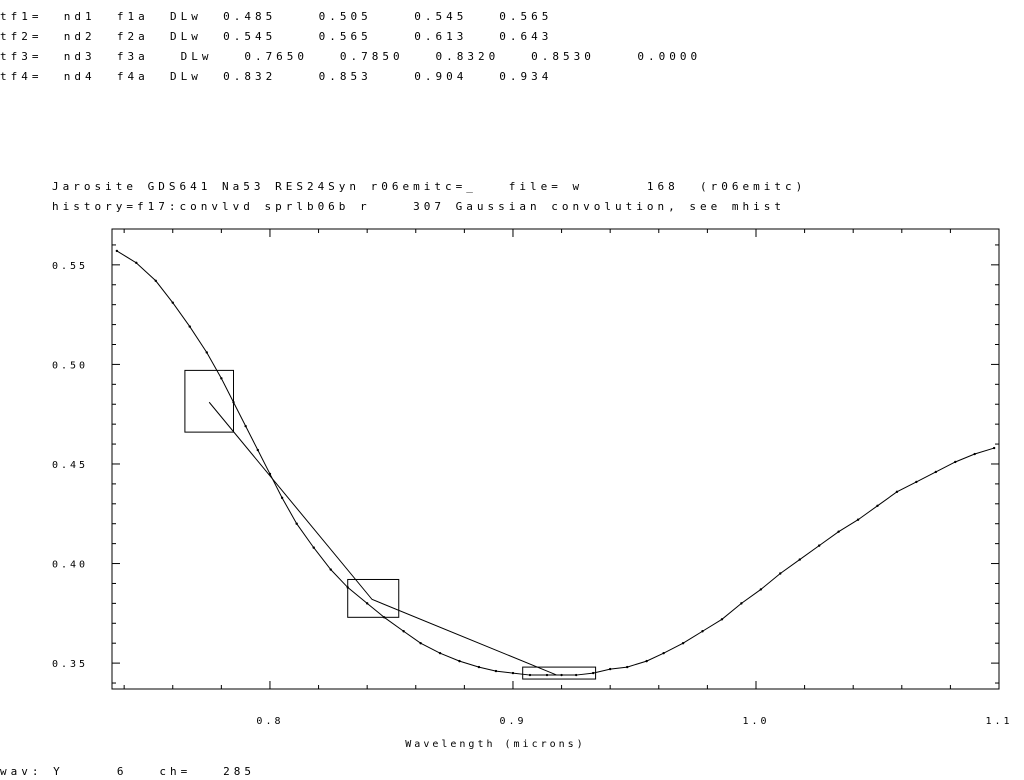 This screenshot has width=1024, height=780. Describe the element at coordinates (755, 721) in the screenshot. I see `x-tick-label: 1.0` at that location.